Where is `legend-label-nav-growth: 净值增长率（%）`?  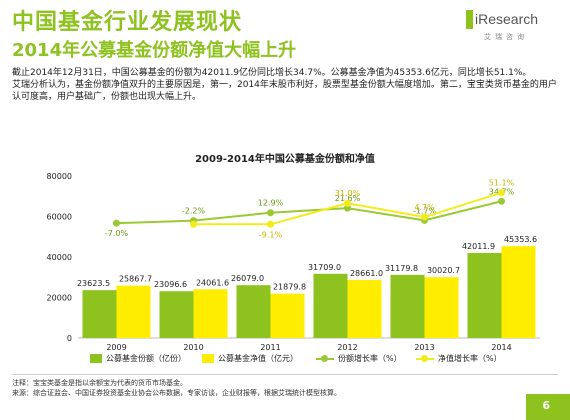 legend-label-nav-growth: 净值增长率（%） is located at coordinates (470, 358).